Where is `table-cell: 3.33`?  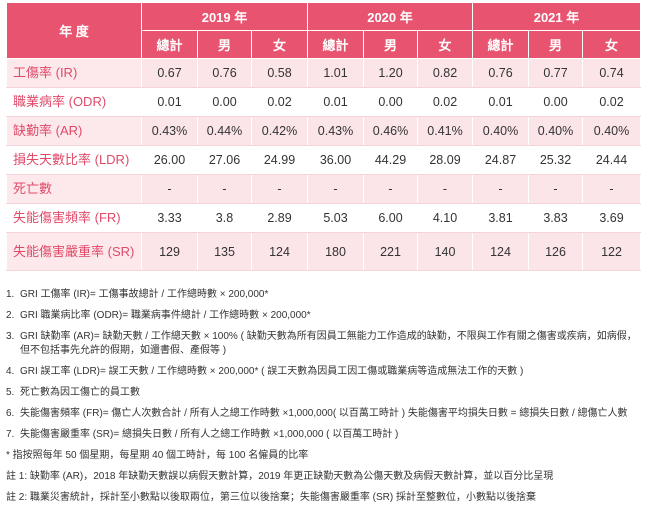 table-cell: 3.33 is located at coordinates (169, 218).